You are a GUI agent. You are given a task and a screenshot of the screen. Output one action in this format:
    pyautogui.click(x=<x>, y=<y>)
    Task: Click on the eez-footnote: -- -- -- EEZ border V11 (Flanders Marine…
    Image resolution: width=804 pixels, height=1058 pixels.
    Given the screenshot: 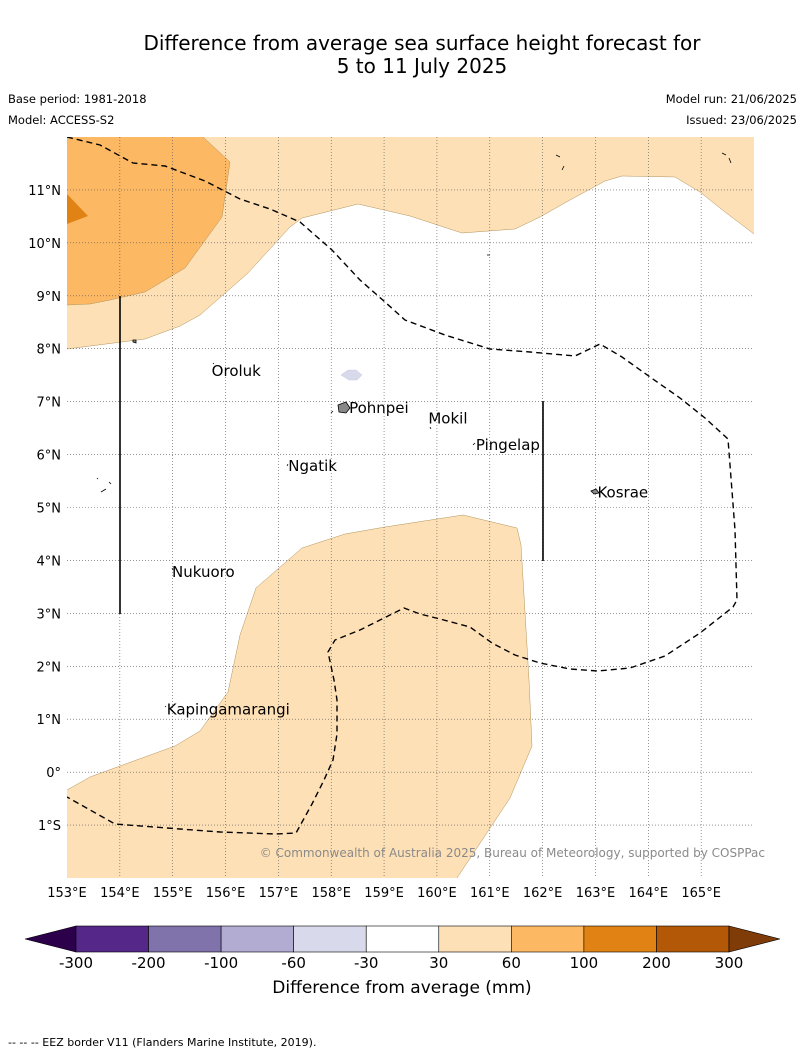 What is the action you would take?
    pyautogui.click(x=162, y=1042)
    